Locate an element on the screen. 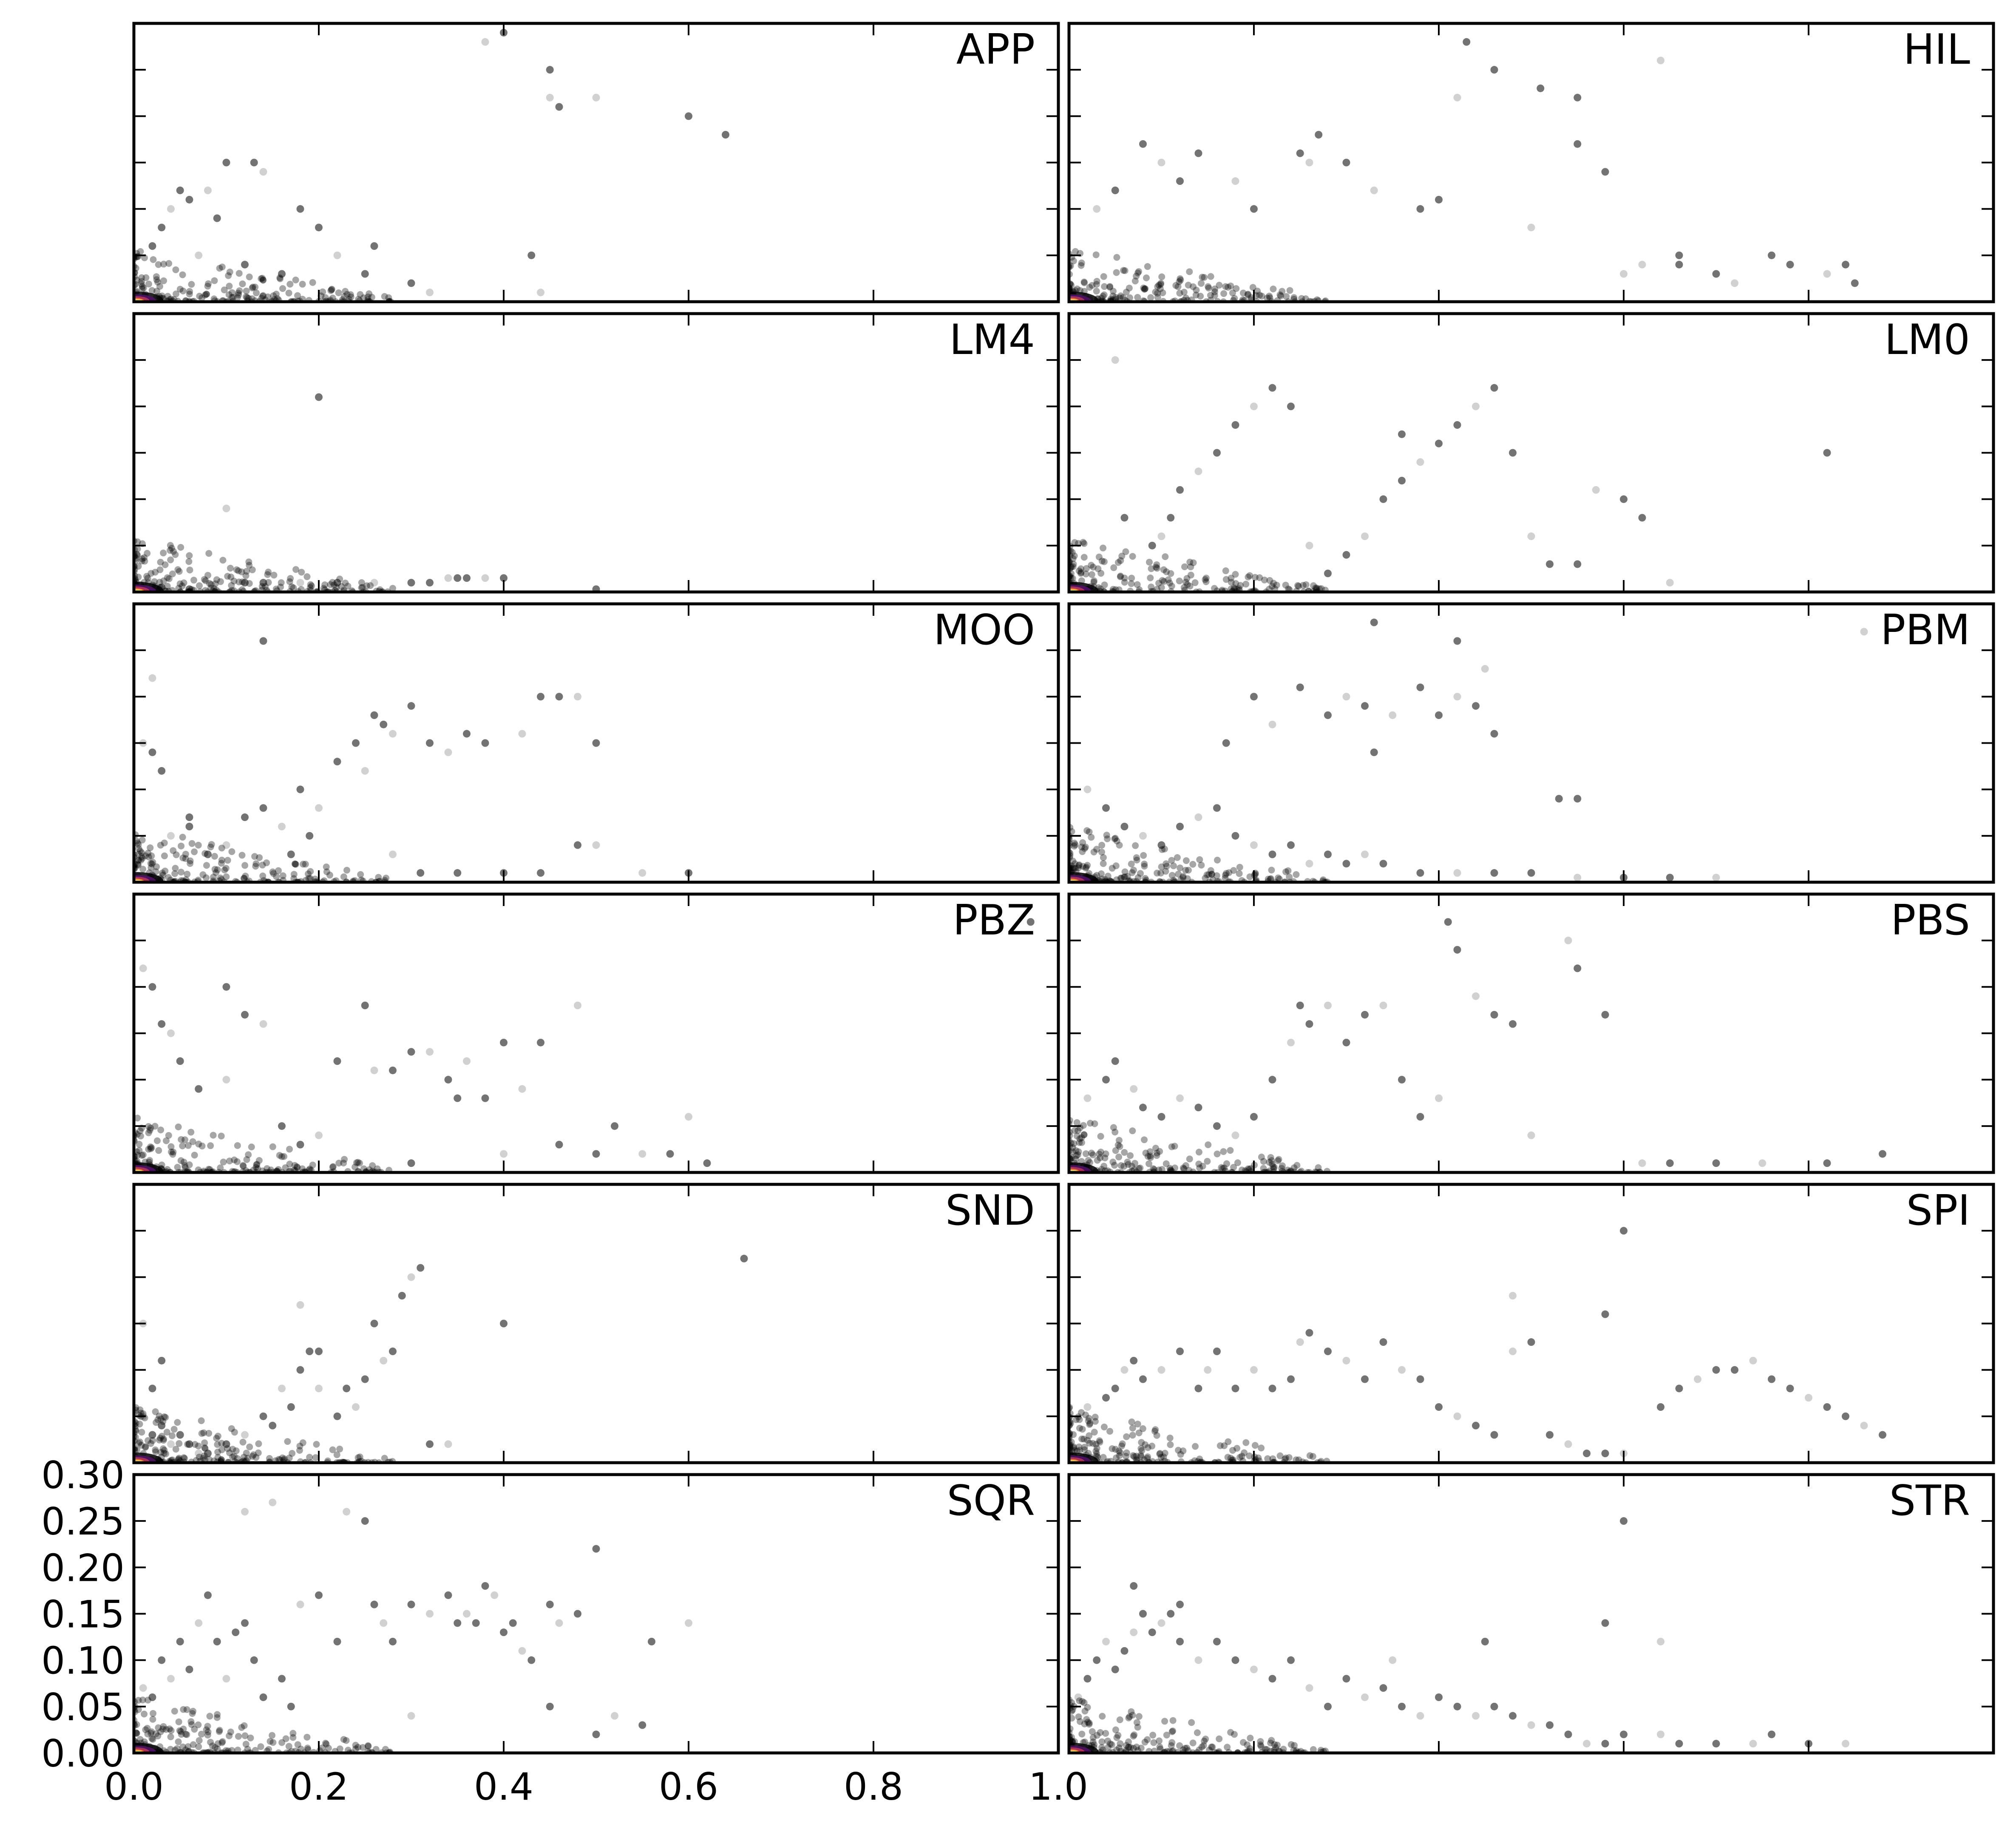  panel-hil: HIL is located at coordinates (1531, 163).